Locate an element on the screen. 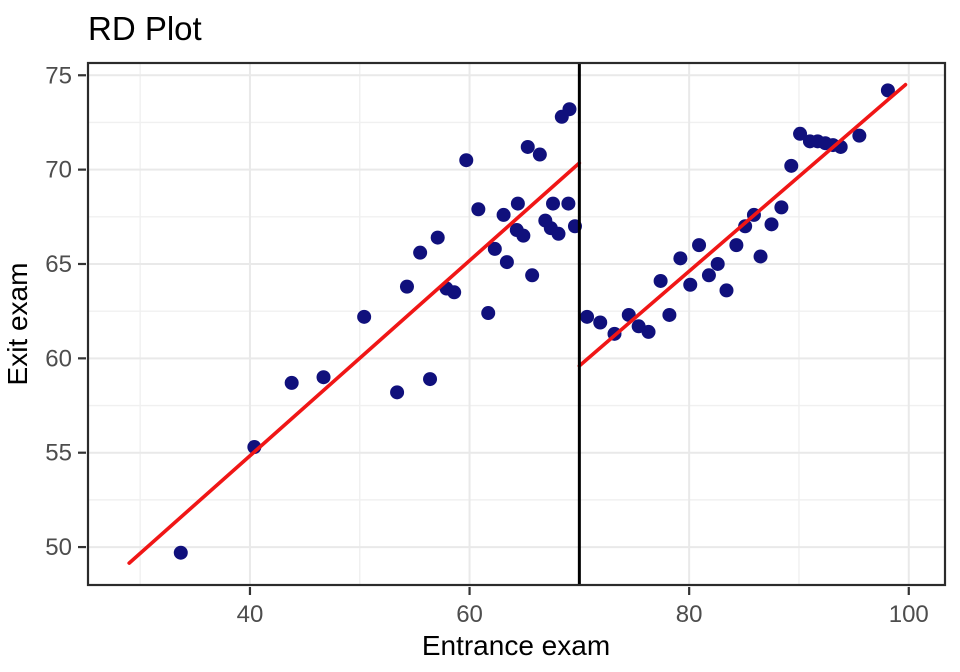 This screenshot has width=960, height=672. y-axis-tick-label: 50 is located at coordinates (58, 547).